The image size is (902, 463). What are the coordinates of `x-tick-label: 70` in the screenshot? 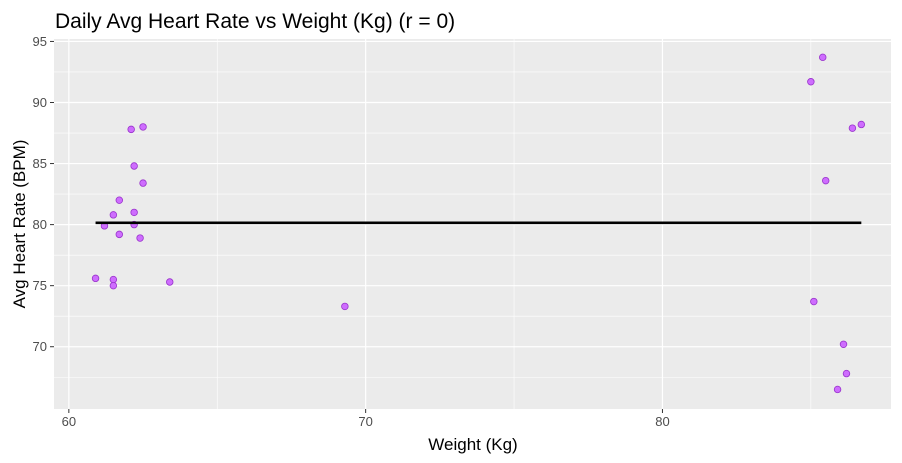 It's located at (365, 421).